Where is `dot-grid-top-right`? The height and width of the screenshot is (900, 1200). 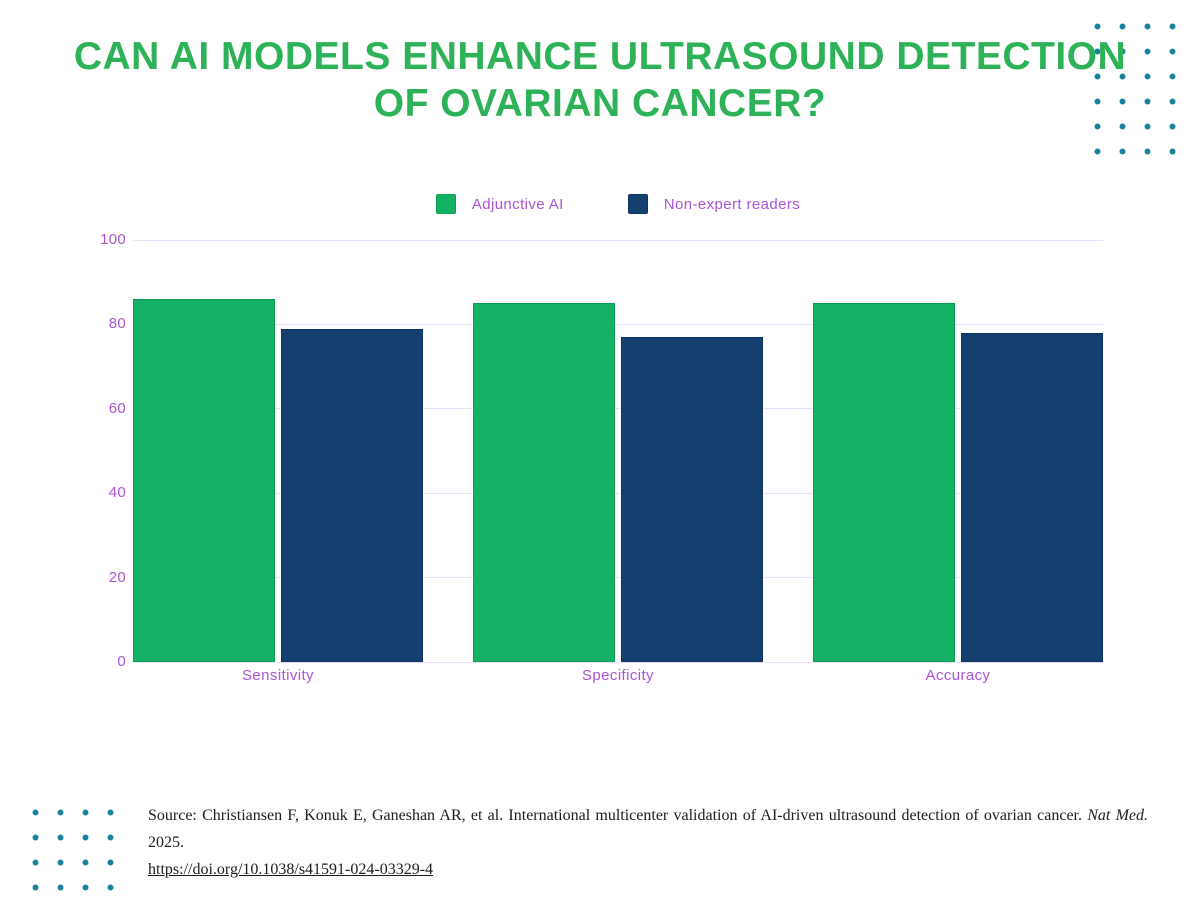
dot-grid-top-right is located at coordinates (1135, 89).